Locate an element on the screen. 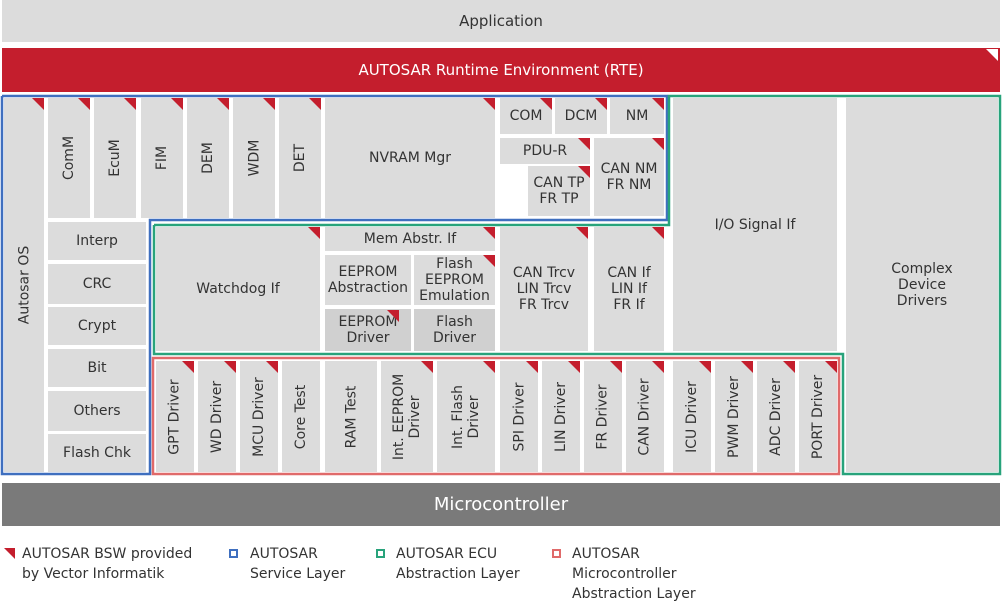 The image size is (1003, 604). vector-flag-legend-icon is located at coordinates (9, 553).